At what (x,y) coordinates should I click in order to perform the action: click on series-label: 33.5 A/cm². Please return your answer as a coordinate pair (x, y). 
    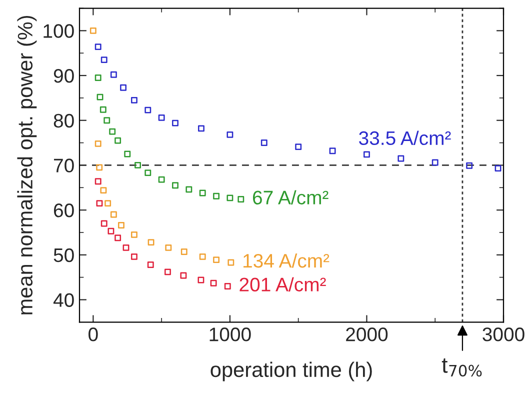
    Looking at the image, I should click on (405, 138).